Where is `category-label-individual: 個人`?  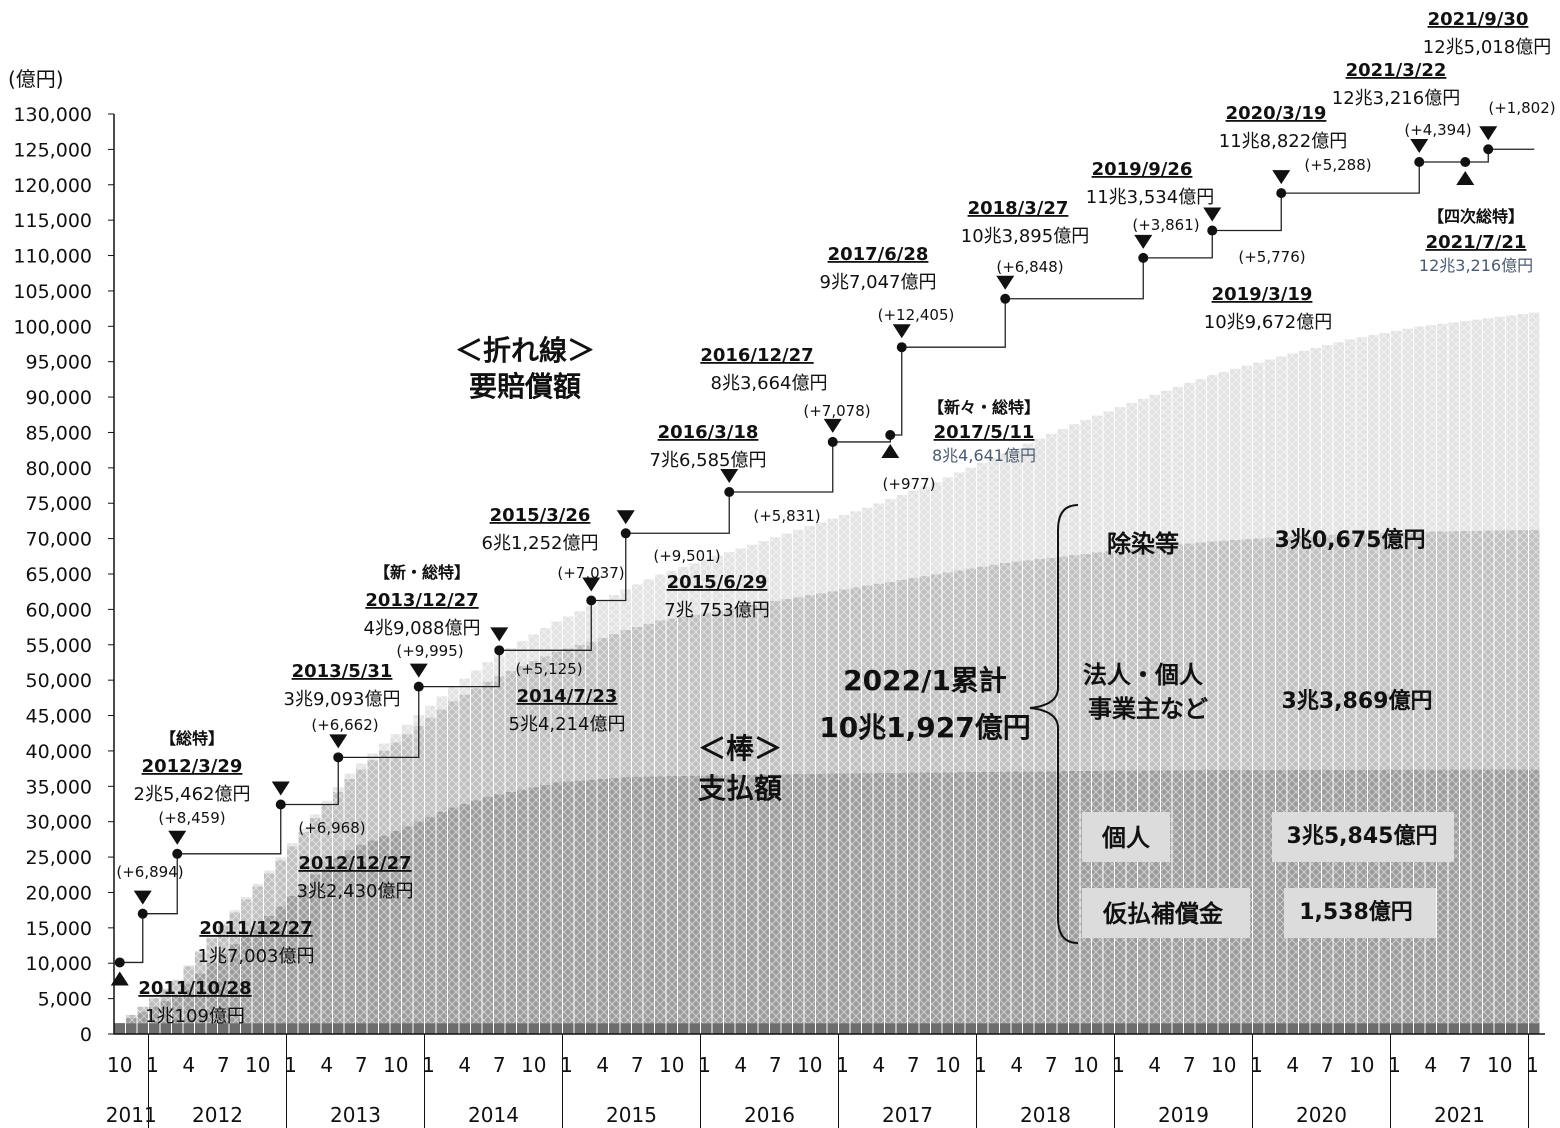 category-label-individual: 個人 is located at coordinates (1125, 838).